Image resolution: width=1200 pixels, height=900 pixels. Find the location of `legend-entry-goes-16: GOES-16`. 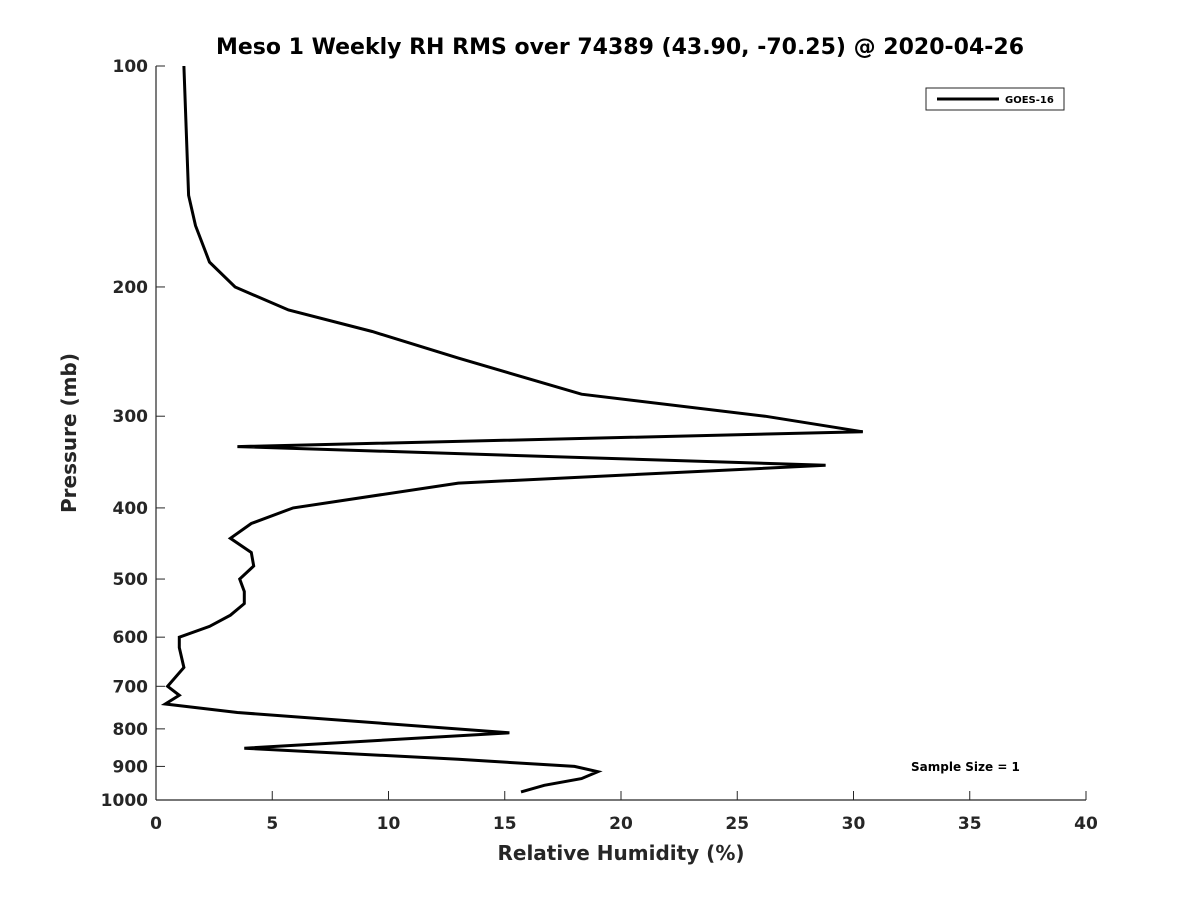

legend-entry-goes-16: GOES-16 is located at coordinates (1029, 100).